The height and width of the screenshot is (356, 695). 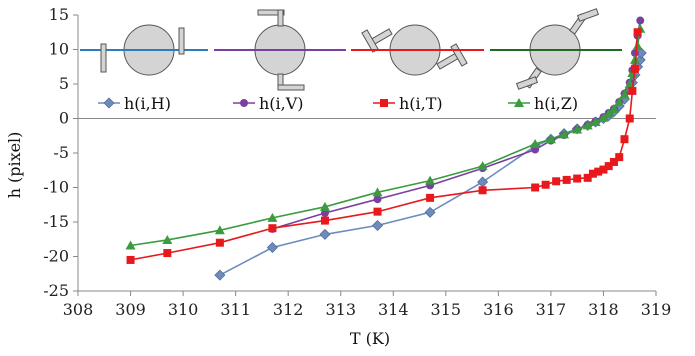 What do you see at coordinates (183, 309) in the screenshot?
I see `x-tick-label: 310` at bounding box center [183, 309].